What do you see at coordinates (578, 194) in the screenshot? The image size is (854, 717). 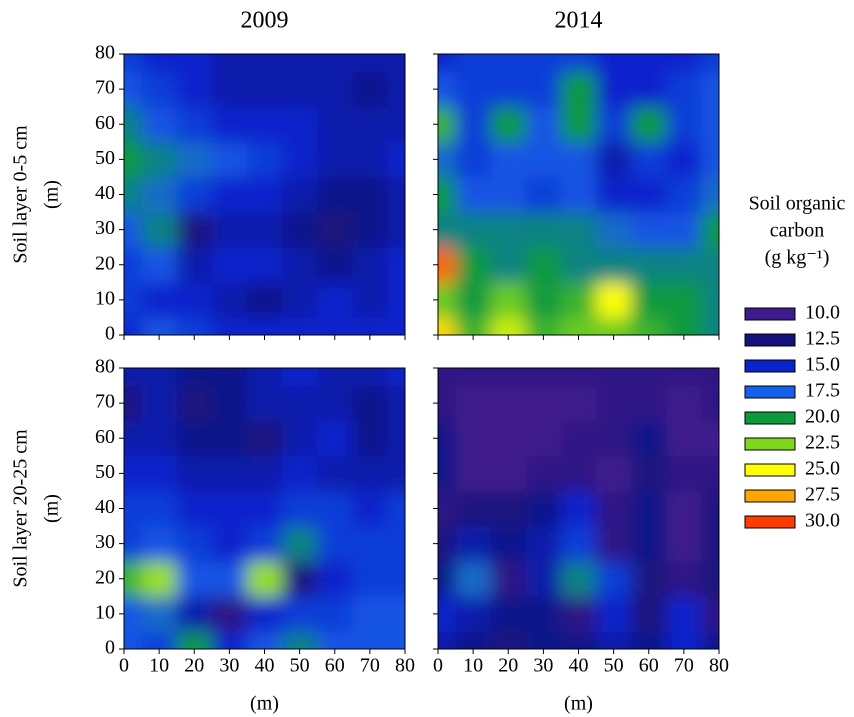 I see `heatmap-cells` at bounding box center [578, 194].